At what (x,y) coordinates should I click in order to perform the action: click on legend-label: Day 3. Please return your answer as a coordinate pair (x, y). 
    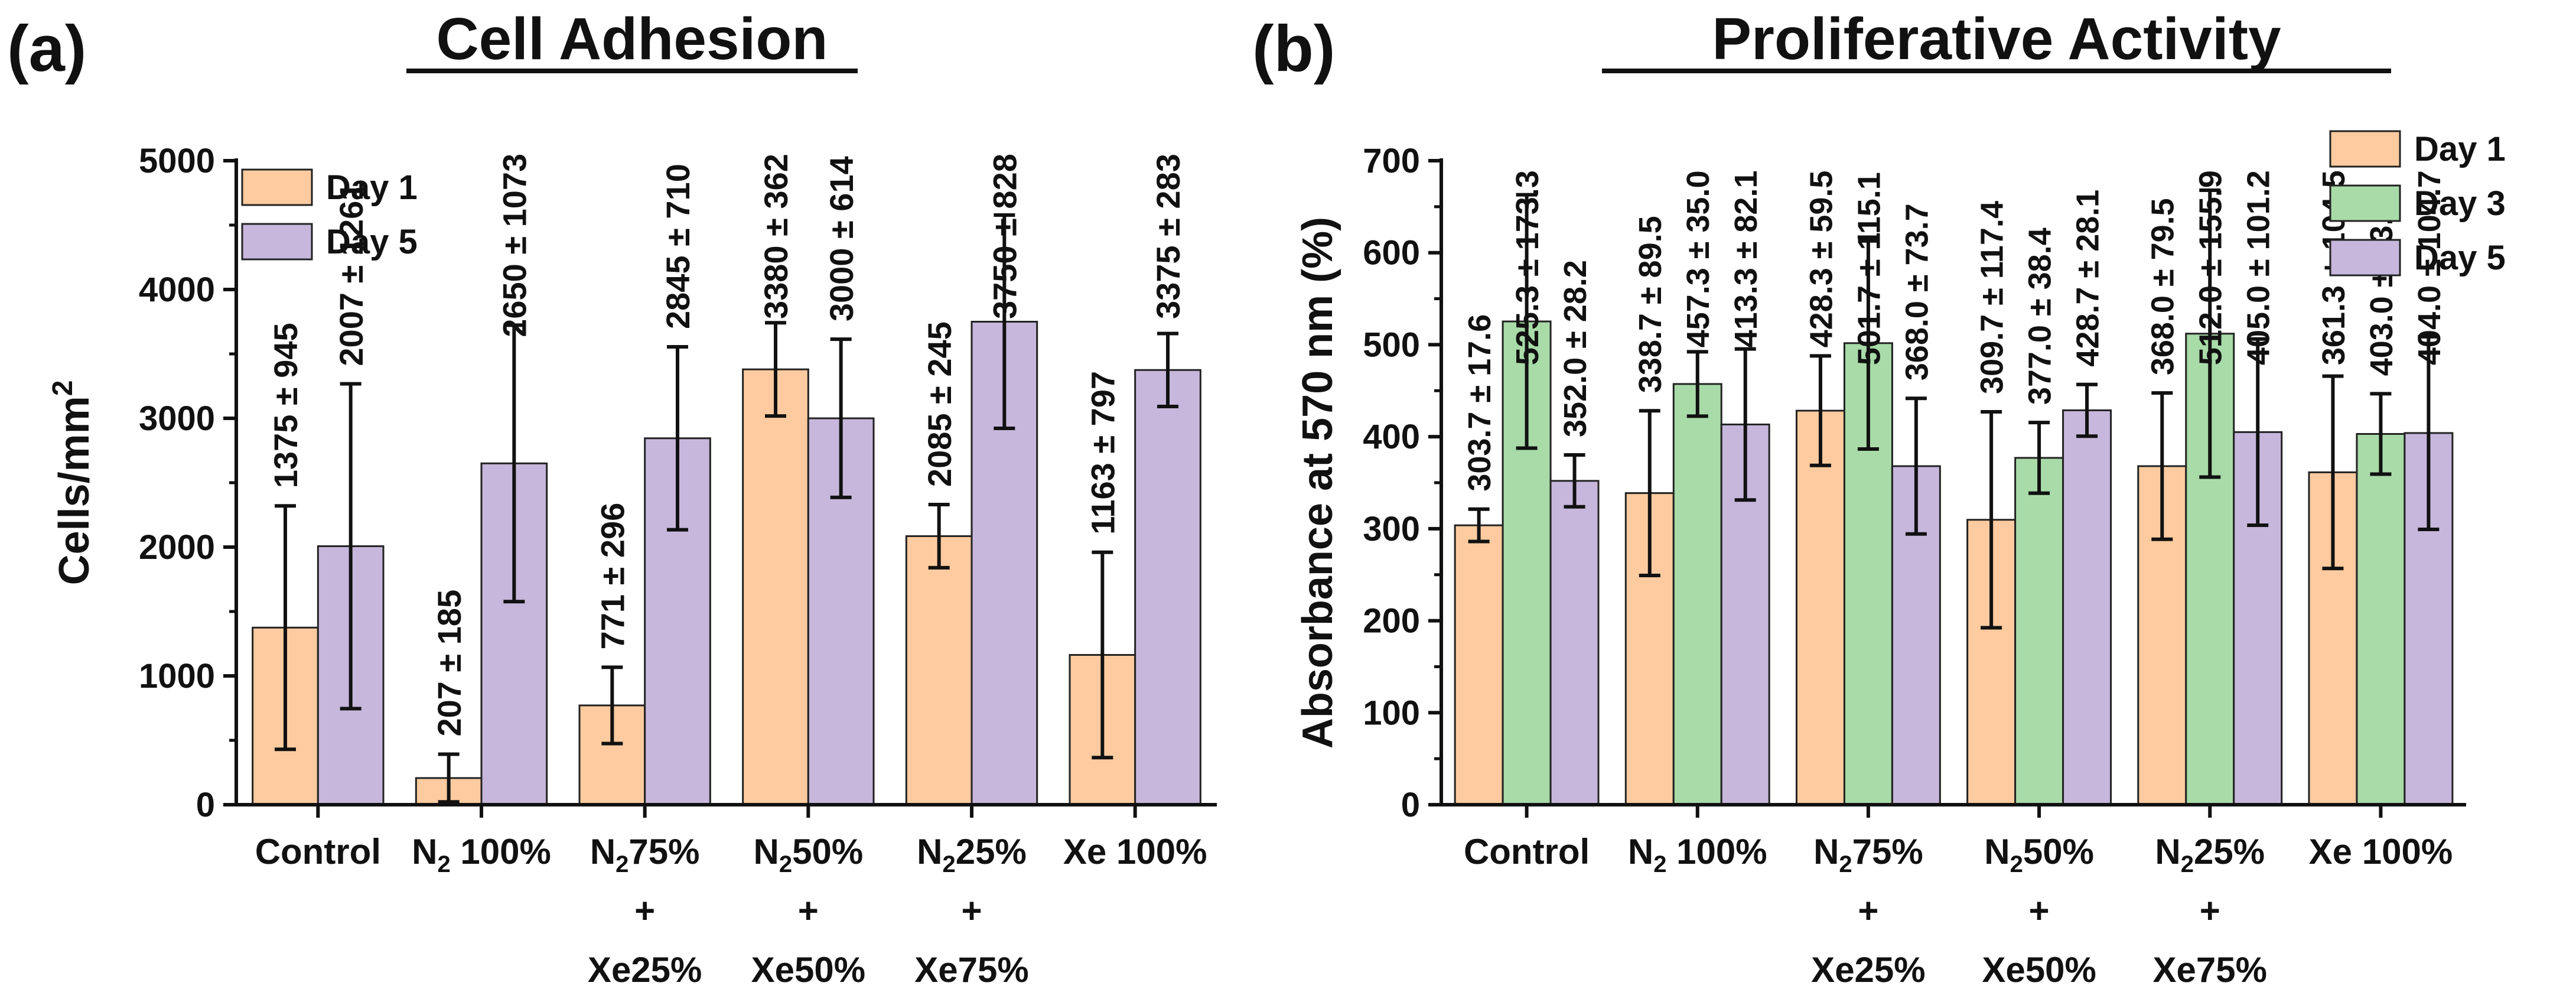
    Looking at the image, I should click on (2460, 203).